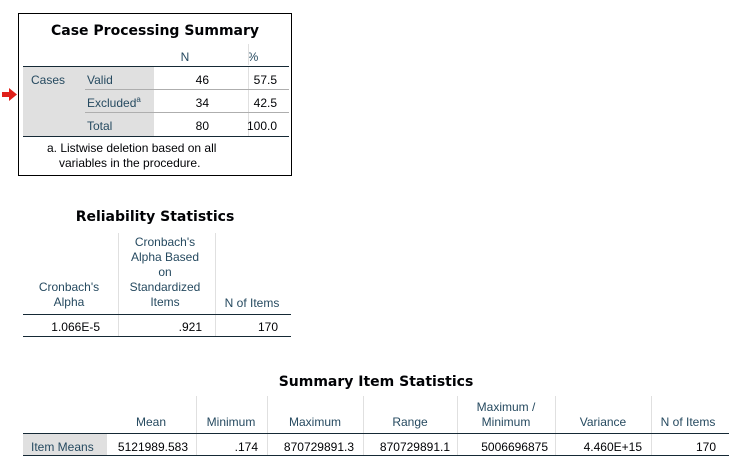 This screenshot has height=475, width=743. Describe the element at coordinates (202, 80) in the screenshot. I see `cell-valid-n: 46` at that location.